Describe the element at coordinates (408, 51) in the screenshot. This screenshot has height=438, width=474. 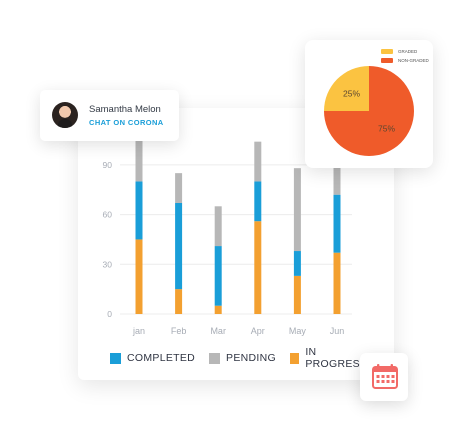
I see `pie-legend-label-graded: GRADED` at that location.